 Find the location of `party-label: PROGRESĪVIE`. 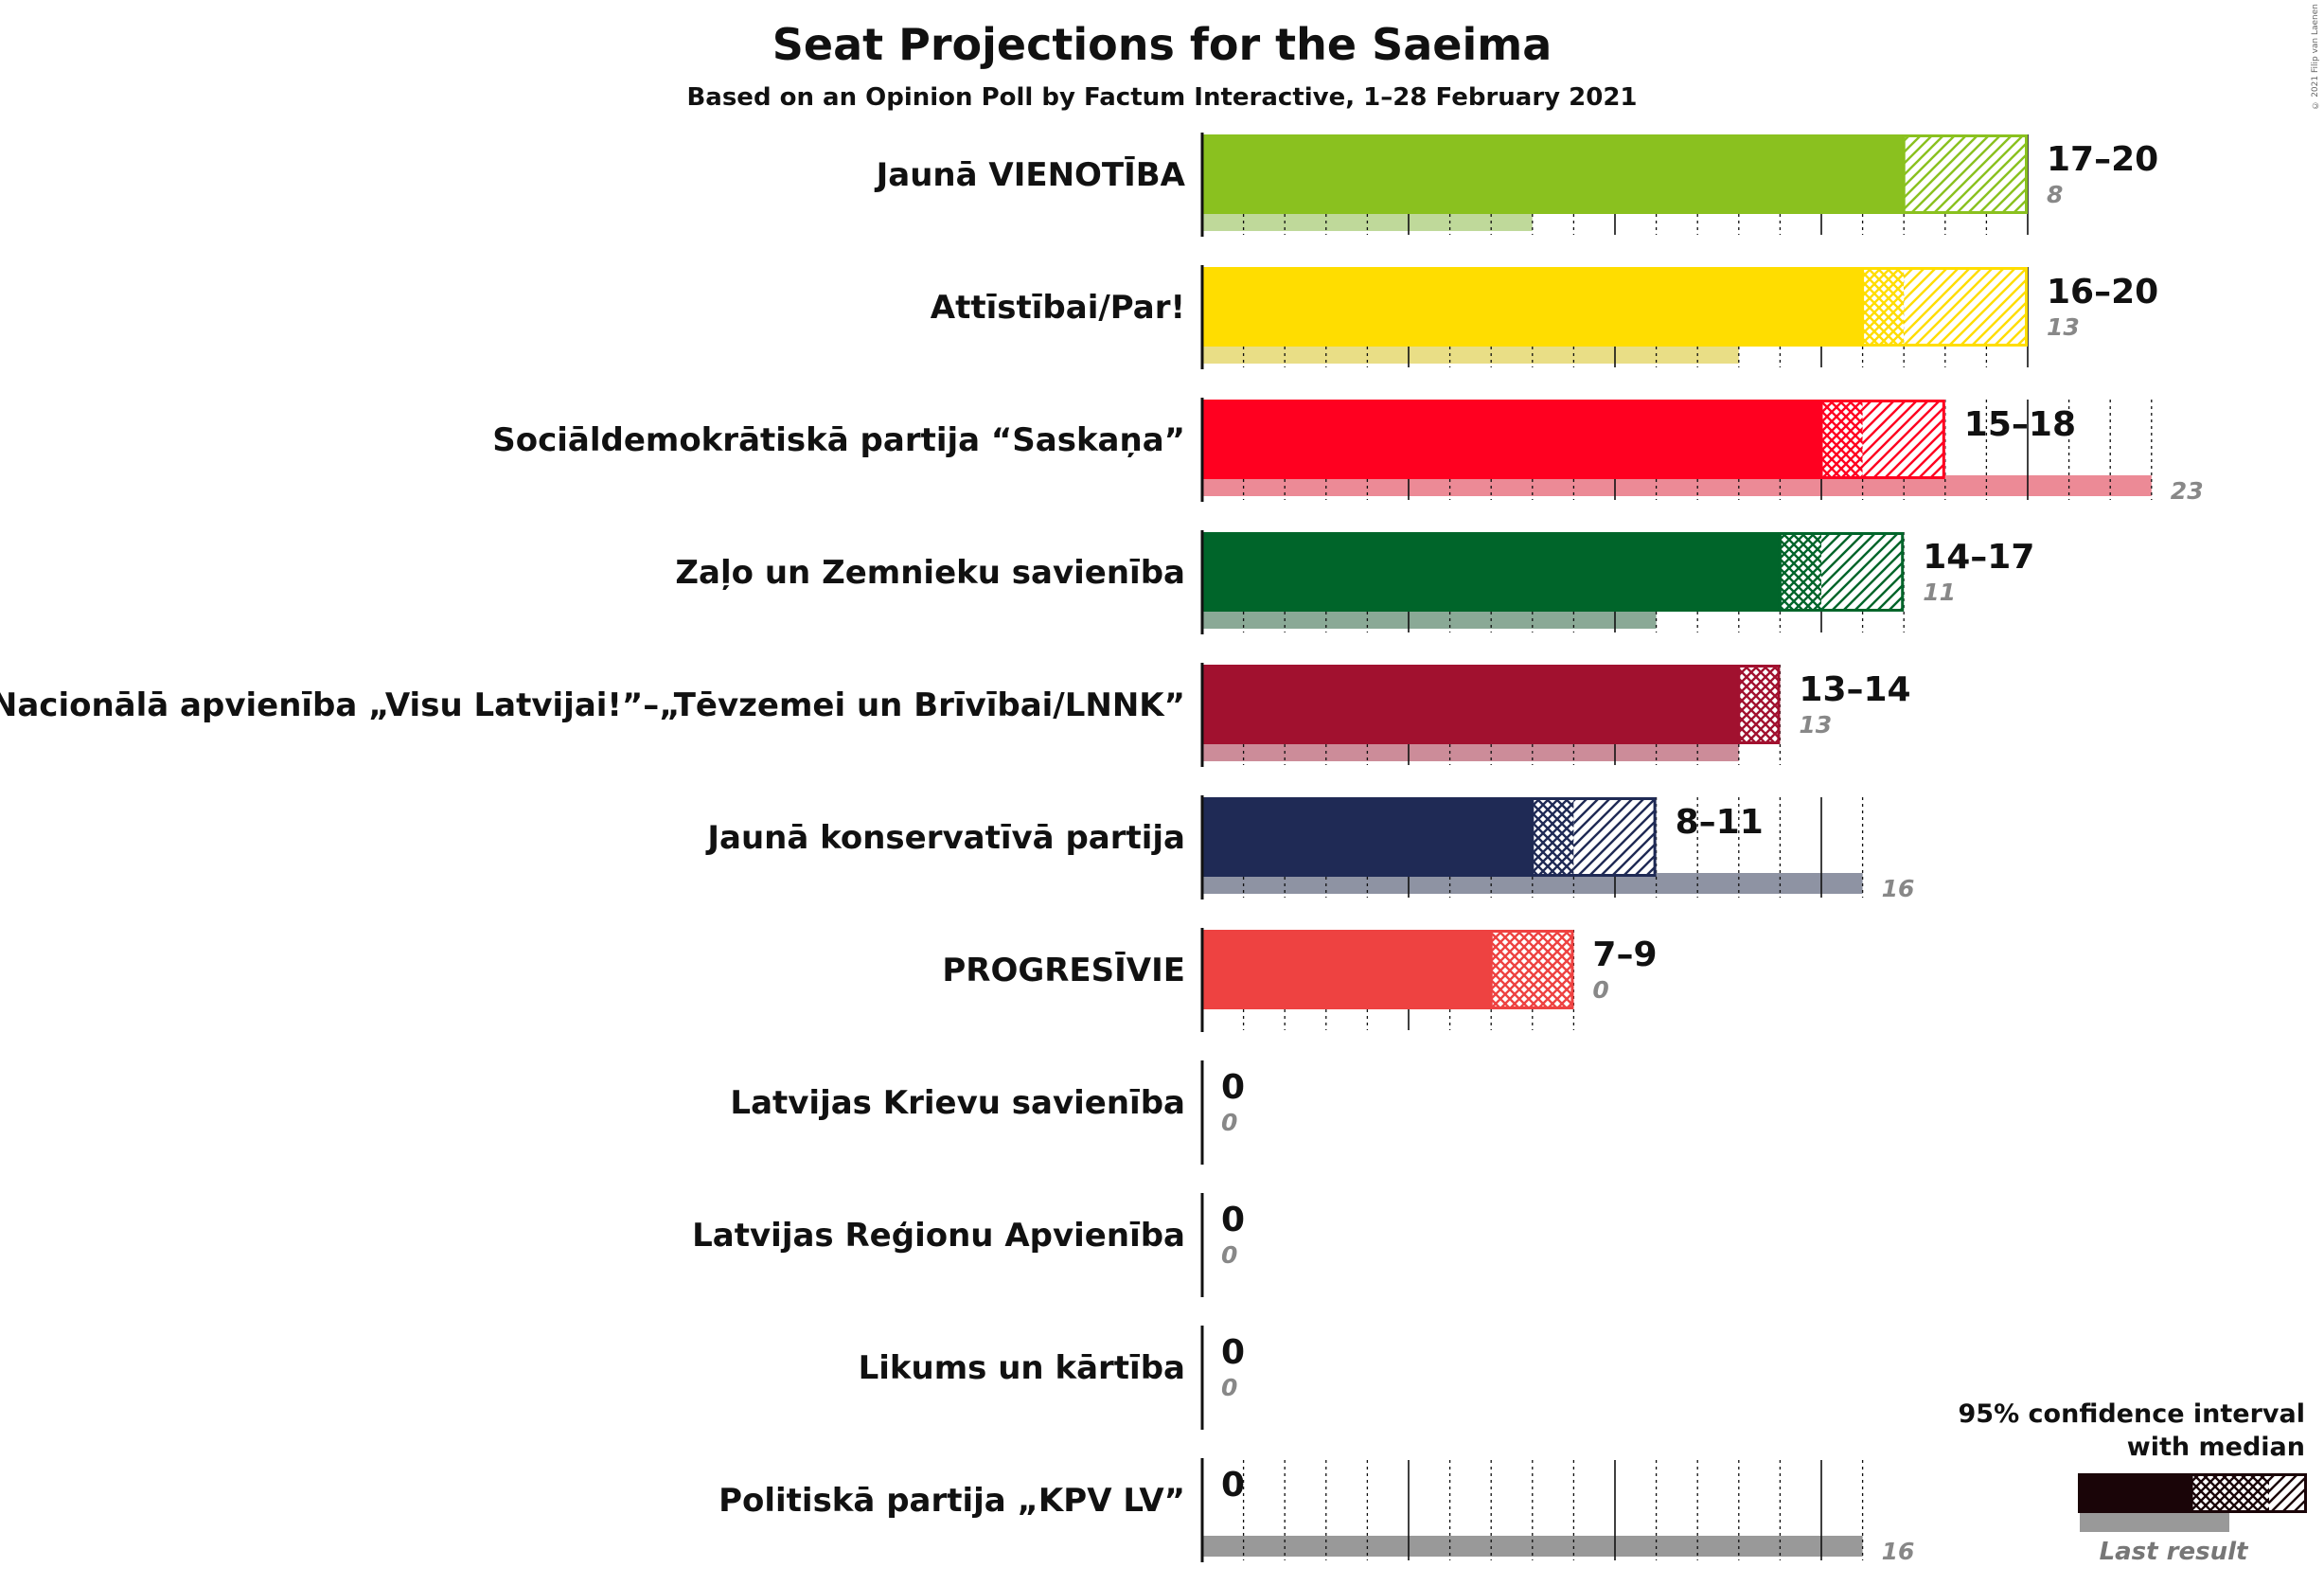

party-label: PROGRESĪVIE is located at coordinates (1064, 970).